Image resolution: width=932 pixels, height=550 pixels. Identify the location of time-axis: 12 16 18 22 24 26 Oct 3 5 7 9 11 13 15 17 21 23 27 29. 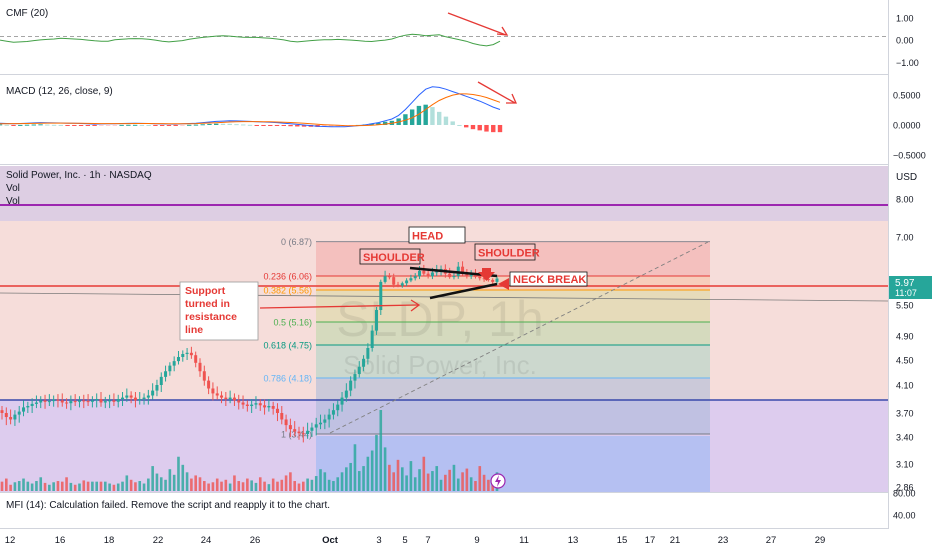
(415, 540).